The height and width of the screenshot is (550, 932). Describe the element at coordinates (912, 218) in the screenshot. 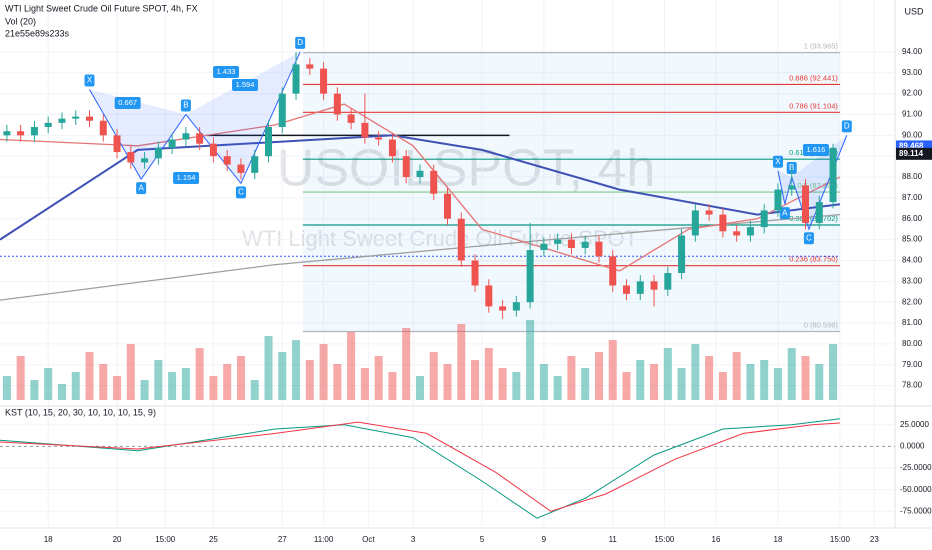

I see `y-tick-label: 86.00` at that location.